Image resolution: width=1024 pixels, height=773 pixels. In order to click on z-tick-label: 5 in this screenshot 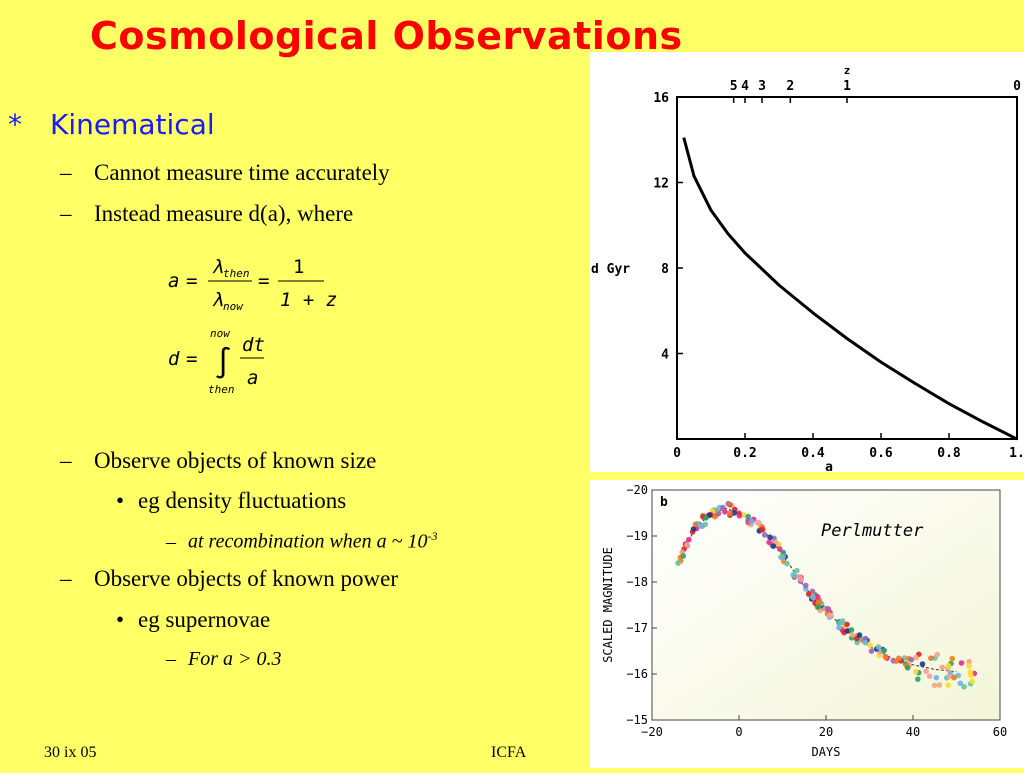, I will do `click(734, 86)`.